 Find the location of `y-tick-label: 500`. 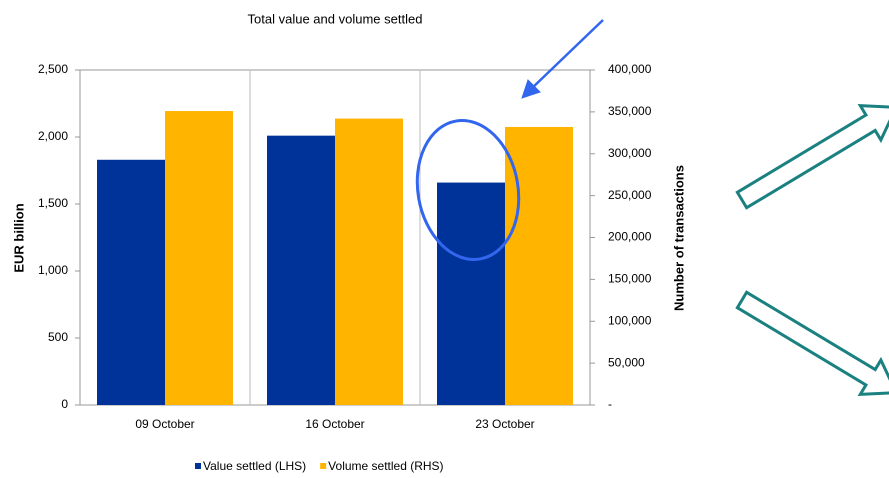

y-tick-label: 500 is located at coordinates (58, 337).